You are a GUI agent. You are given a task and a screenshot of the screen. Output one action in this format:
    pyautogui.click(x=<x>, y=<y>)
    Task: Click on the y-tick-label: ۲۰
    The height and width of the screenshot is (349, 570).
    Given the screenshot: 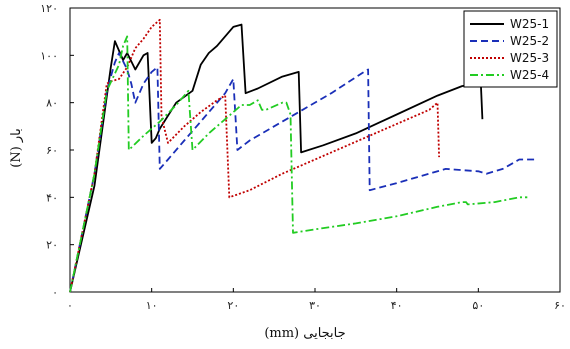 What is the action you would take?
    pyautogui.click(x=52, y=245)
    